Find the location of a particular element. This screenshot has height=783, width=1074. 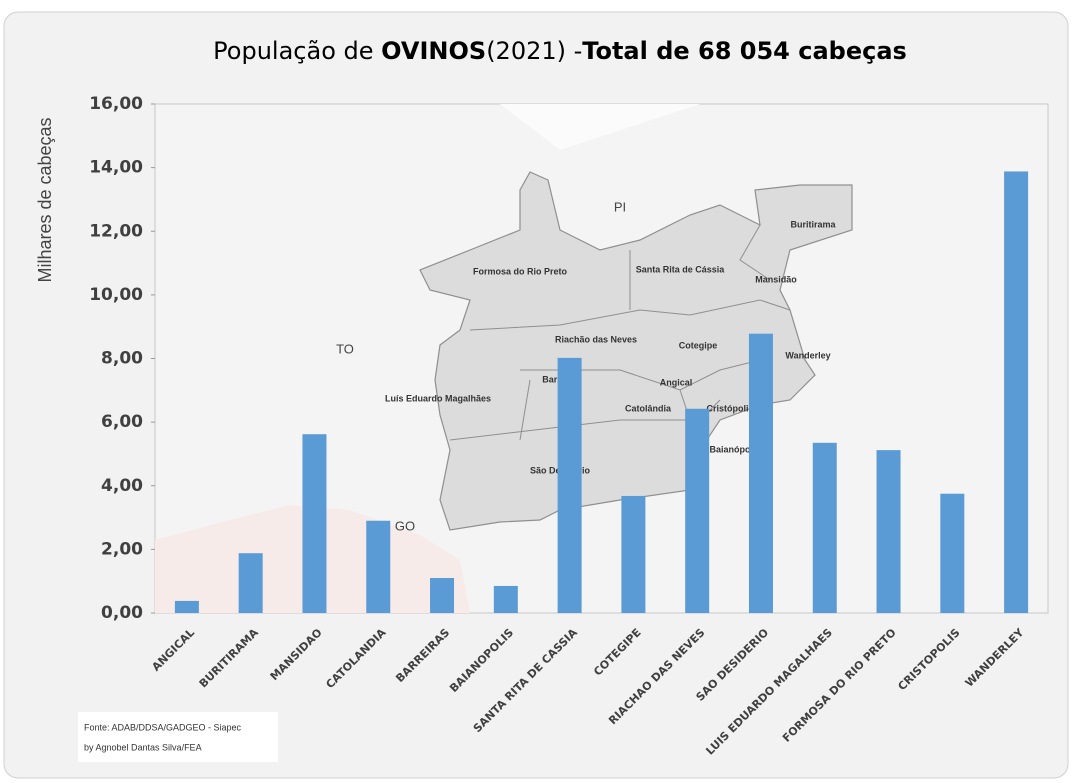

y-tick-label: 16,00 is located at coordinates (116, 104).